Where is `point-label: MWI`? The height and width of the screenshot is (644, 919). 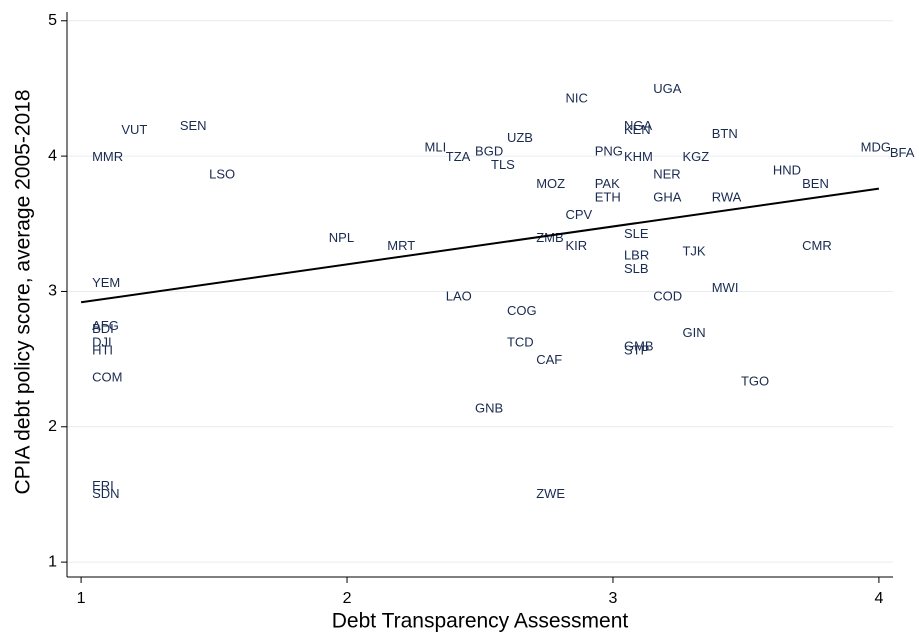 point-label: MWI is located at coordinates (725, 287).